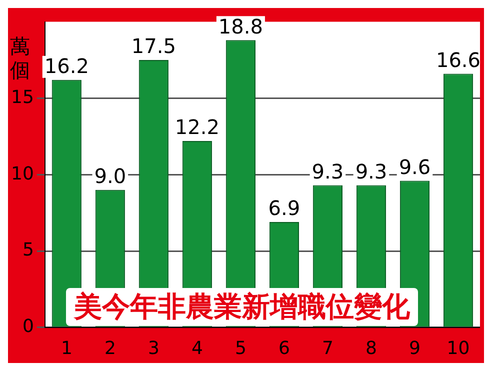  What do you see at coordinates (22, 173) in the screenshot?
I see `y-tick-label: 10` at bounding box center [22, 173].